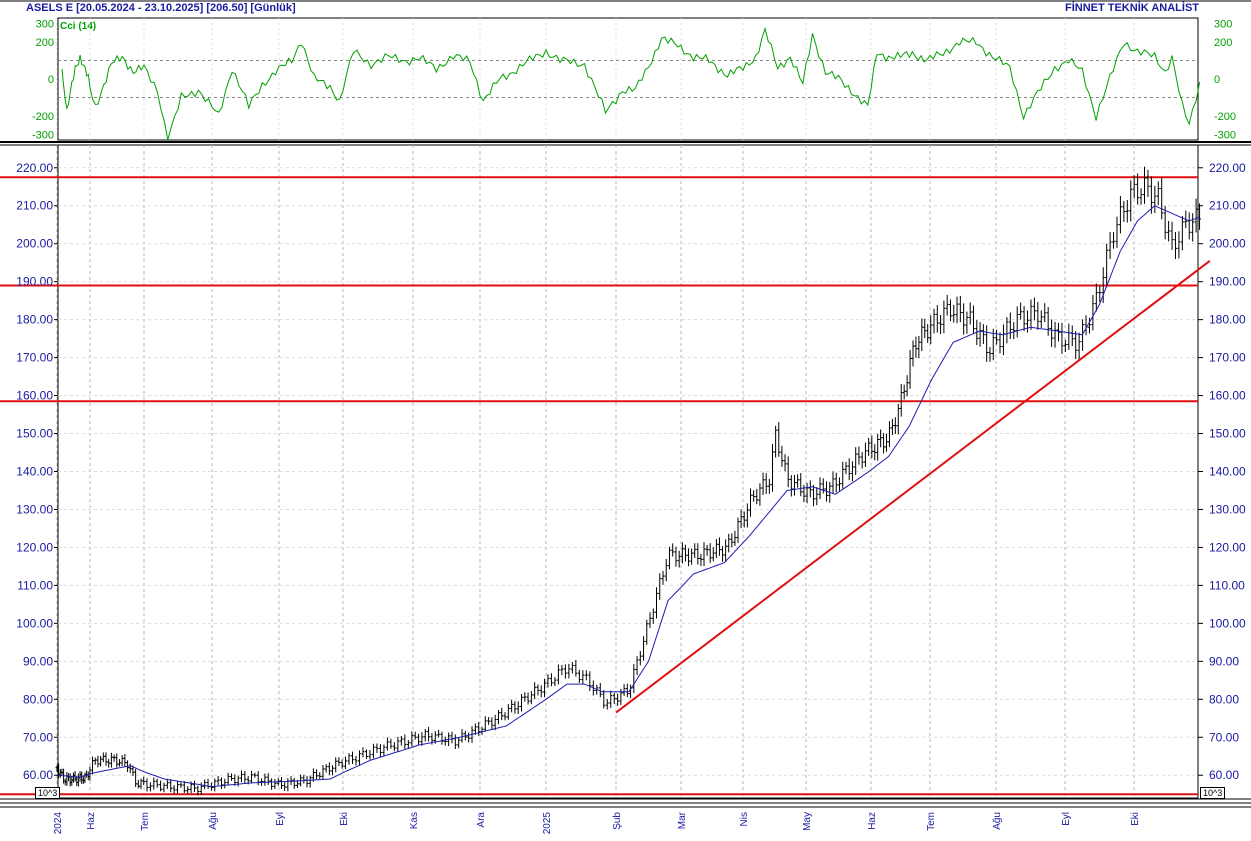  Describe the element at coordinates (631, 83) in the screenshot. I see `cci-line` at that location.